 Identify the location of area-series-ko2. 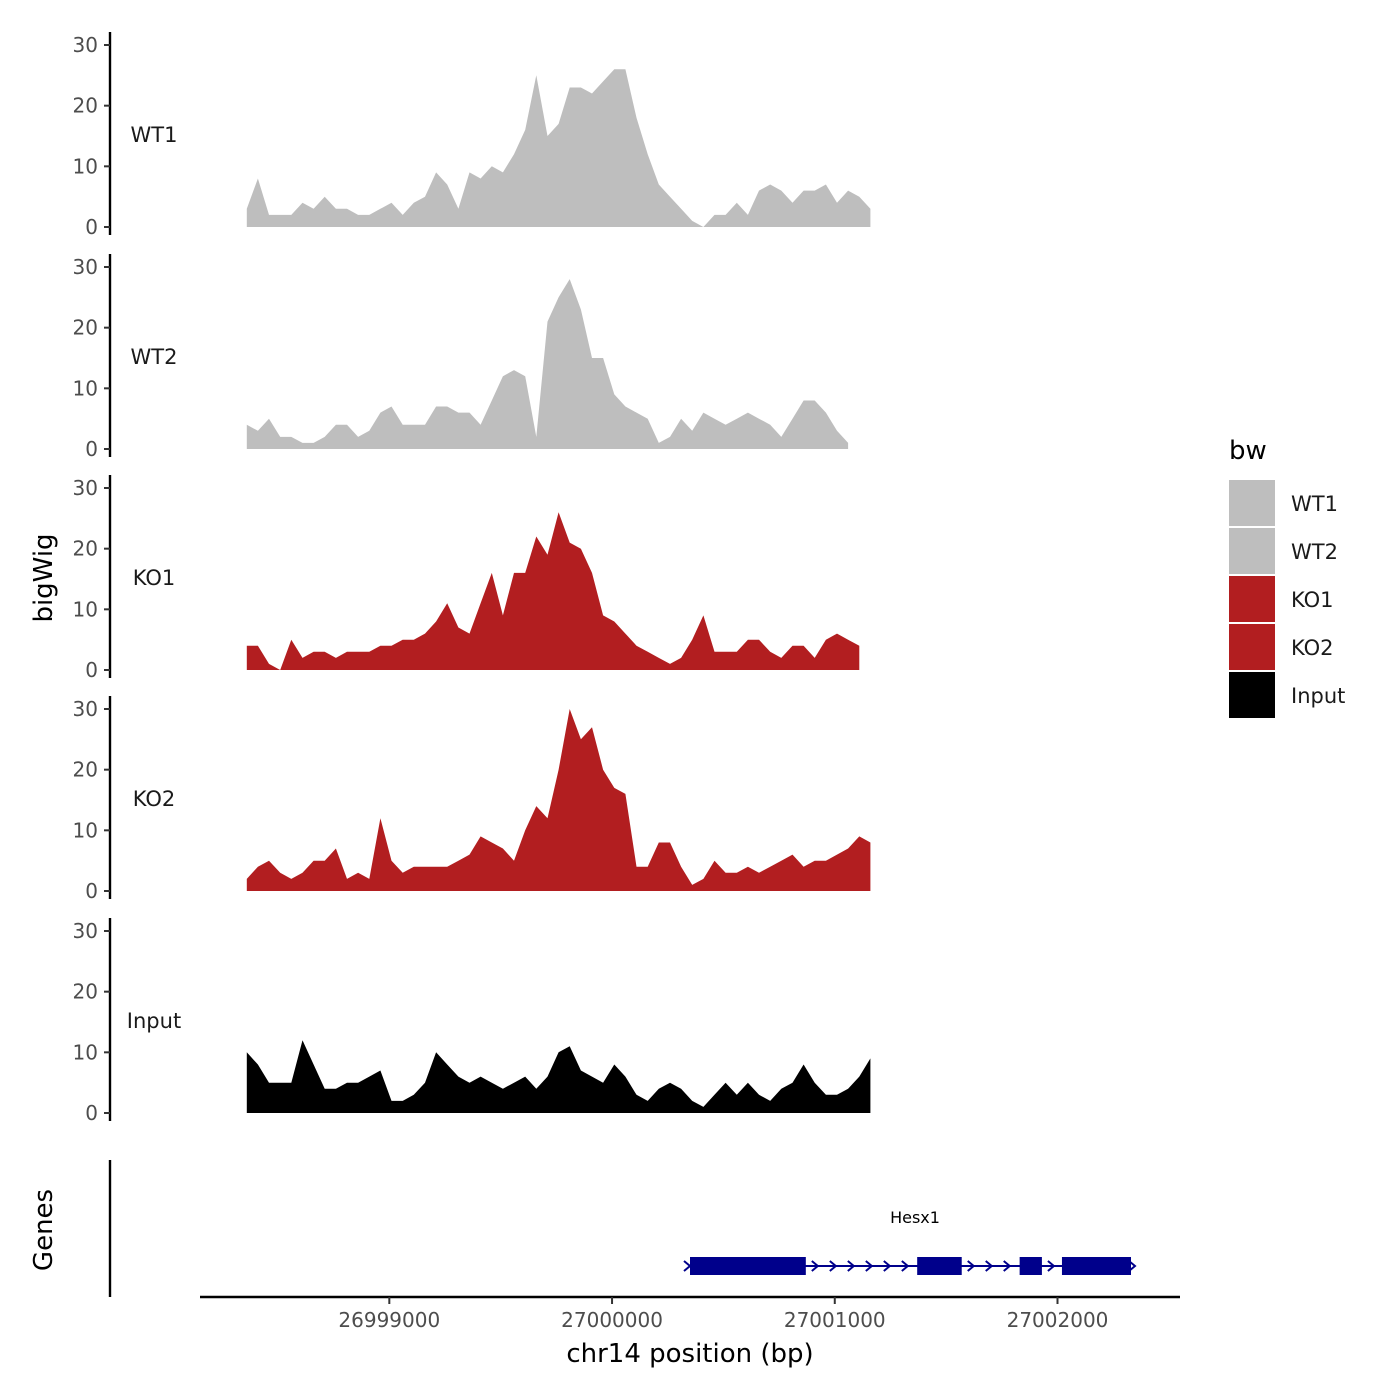
(558, 800).